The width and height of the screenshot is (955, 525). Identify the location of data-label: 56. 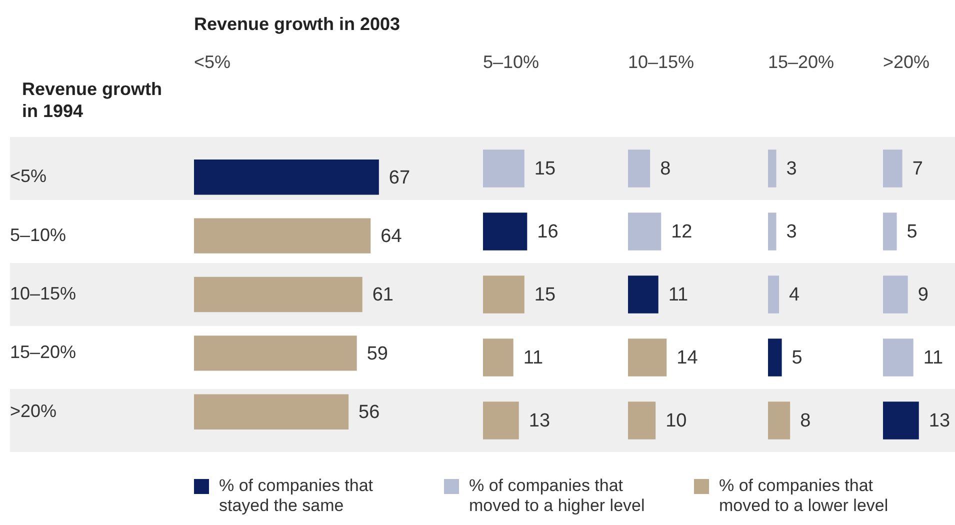
(369, 413).